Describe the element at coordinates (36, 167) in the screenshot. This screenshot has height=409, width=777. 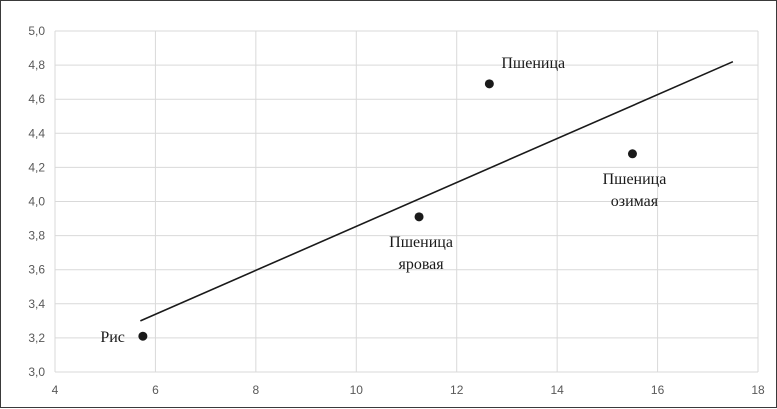
I see `y-tick-label: 4,2` at that location.